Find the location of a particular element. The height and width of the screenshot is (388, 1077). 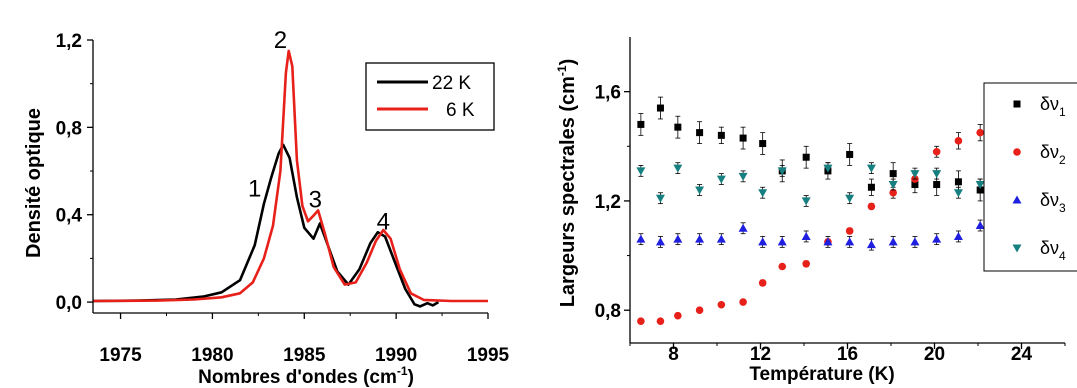

linewidth-y-tick-label: 1,6 is located at coordinates (608, 93).